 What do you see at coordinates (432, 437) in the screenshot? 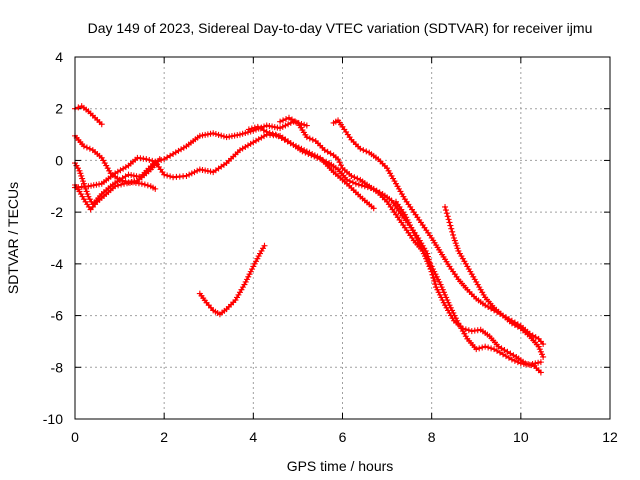
I see `x-tick-label: 8` at bounding box center [432, 437].